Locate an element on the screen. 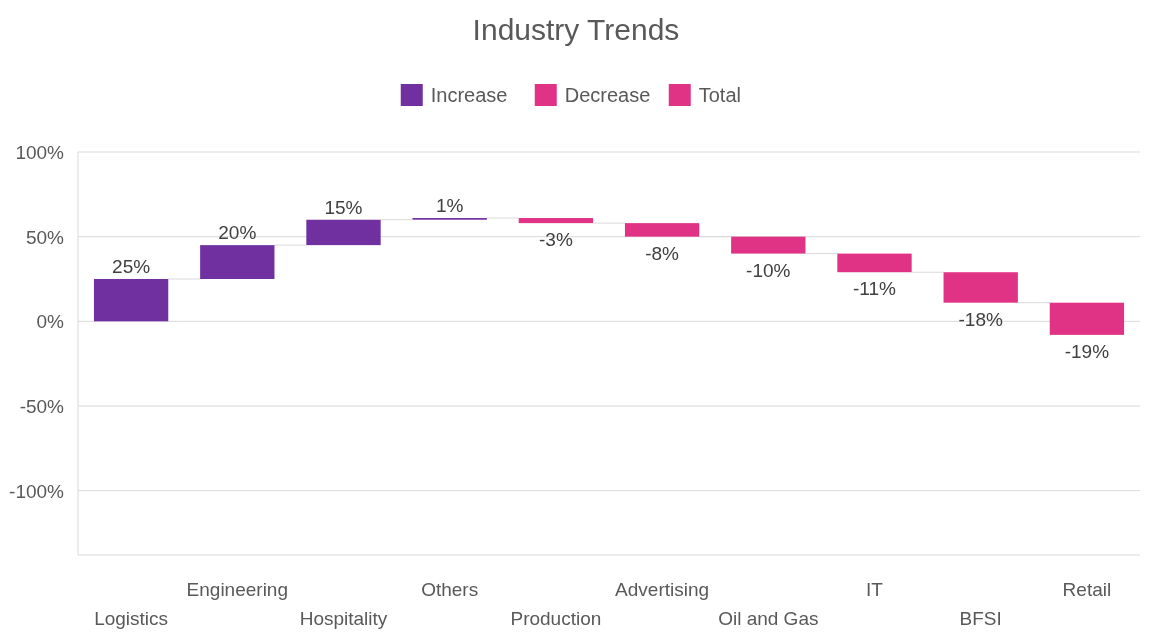 The image size is (1152, 633). data-label: 25% is located at coordinates (131, 266).